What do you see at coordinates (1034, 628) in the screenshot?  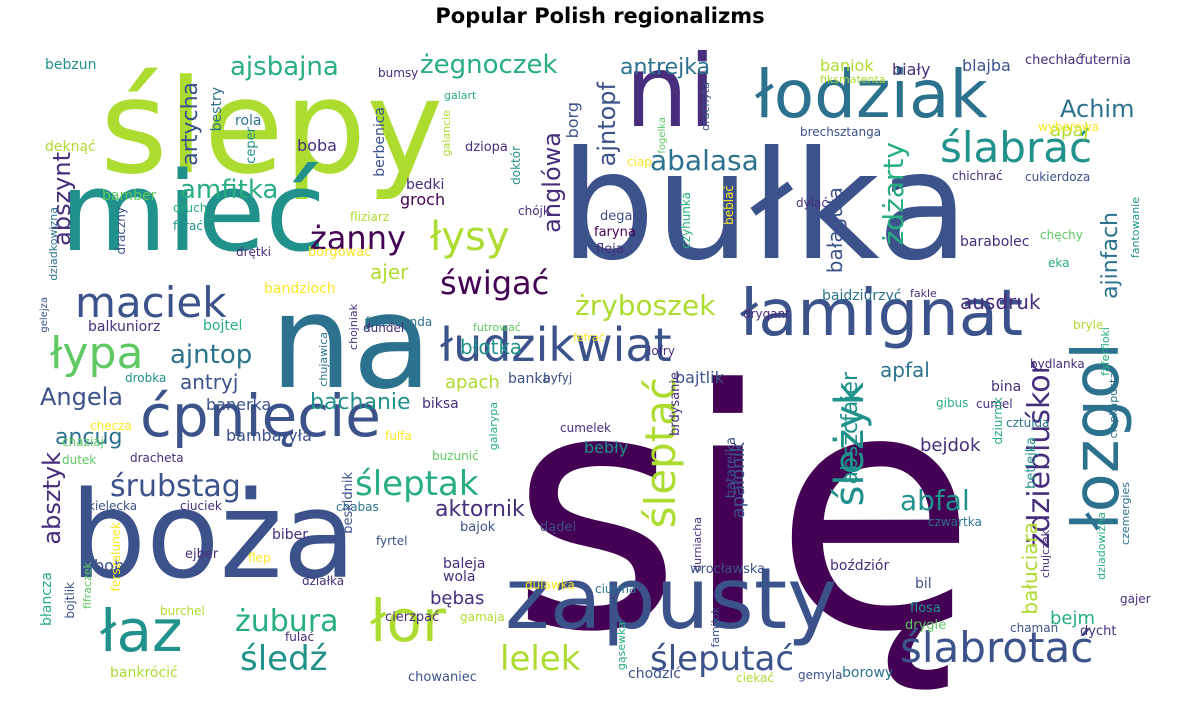 I see `small-word-119: chaman` at bounding box center [1034, 628].